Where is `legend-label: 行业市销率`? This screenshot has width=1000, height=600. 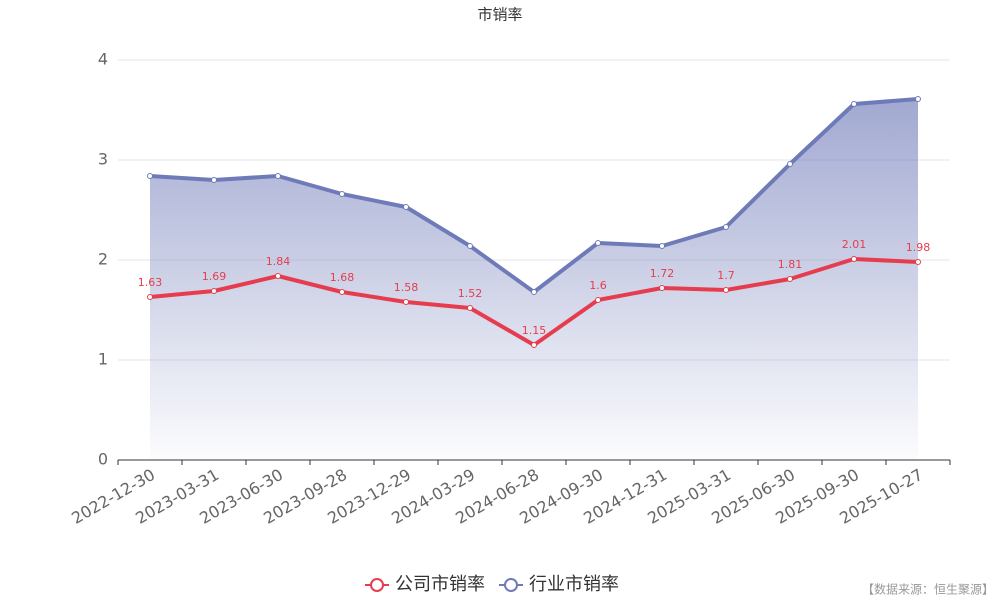 legend-label: 行业市销率 is located at coordinates (574, 584).